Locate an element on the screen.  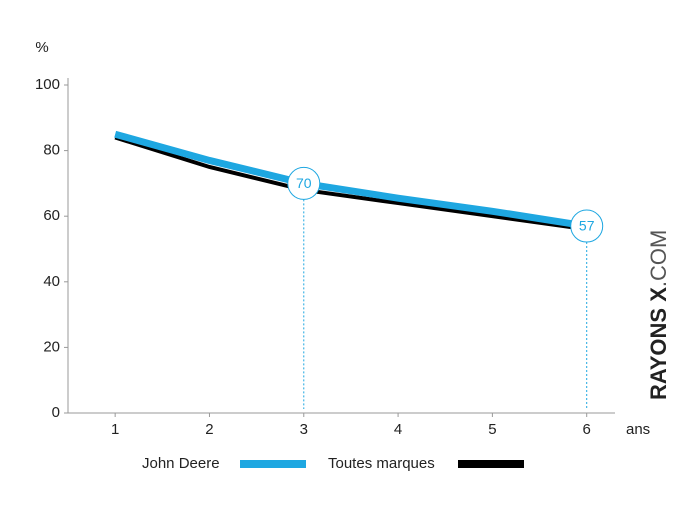
legend-label: John Deere is located at coordinates (181, 463).